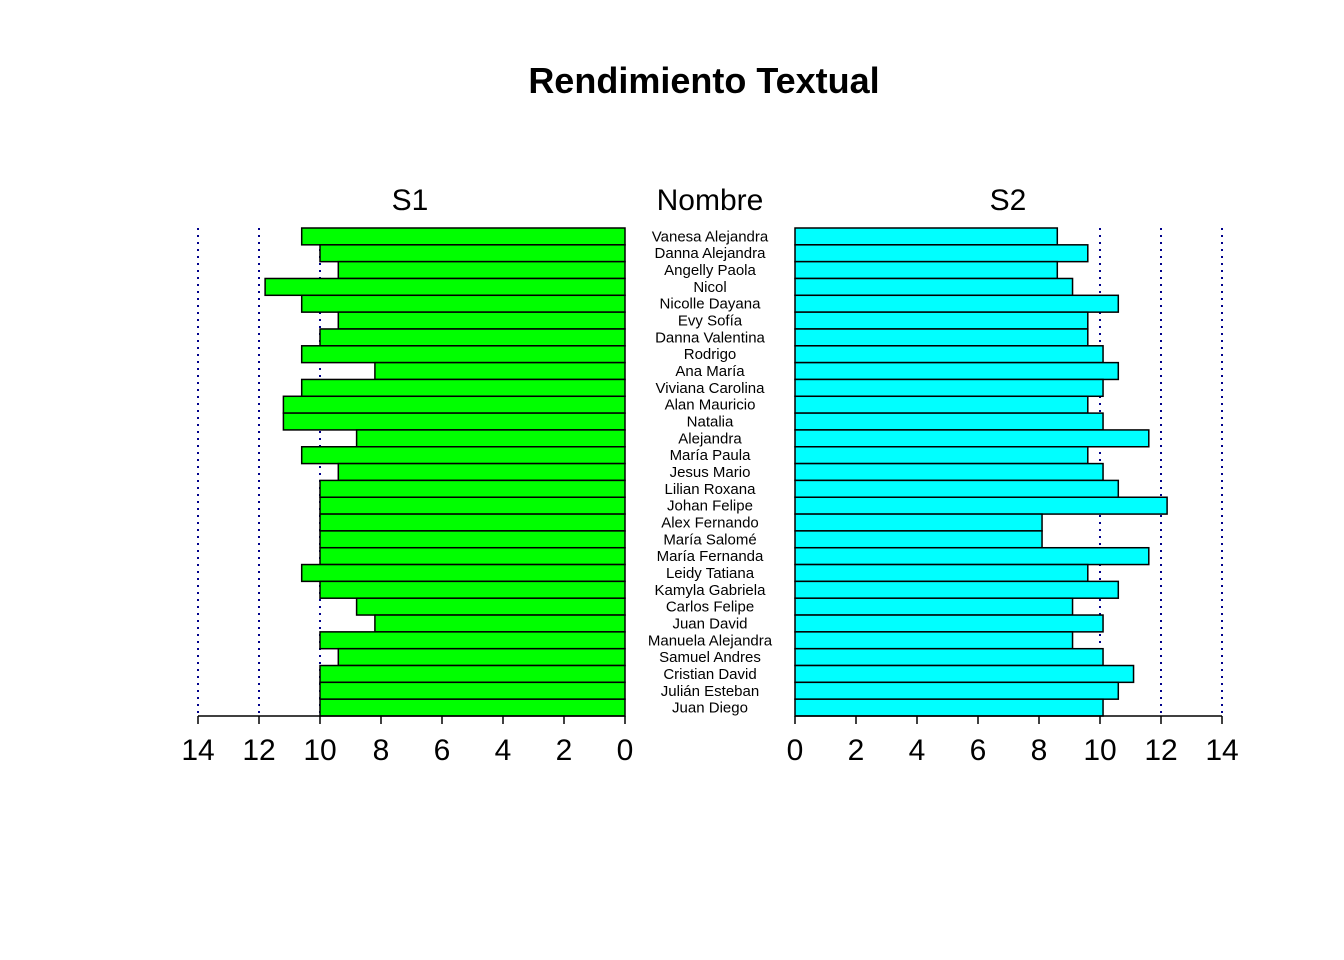  What do you see at coordinates (709, 539) in the screenshot?
I see `name-label: María Salomé` at bounding box center [709, 539].